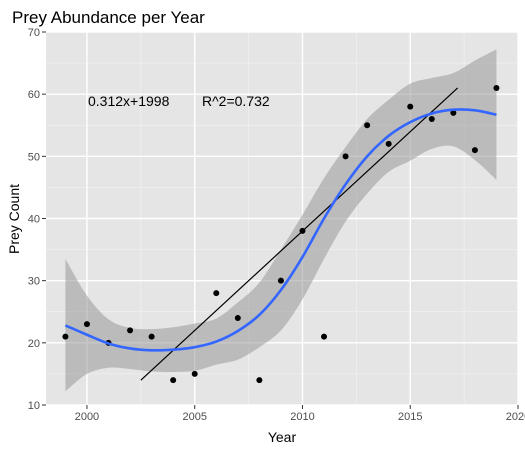 This screenshot has height=450, width=525. Describe the element at coordinates (34, 33) in the screenshot. I see `y-tick-label: 70` at that location.